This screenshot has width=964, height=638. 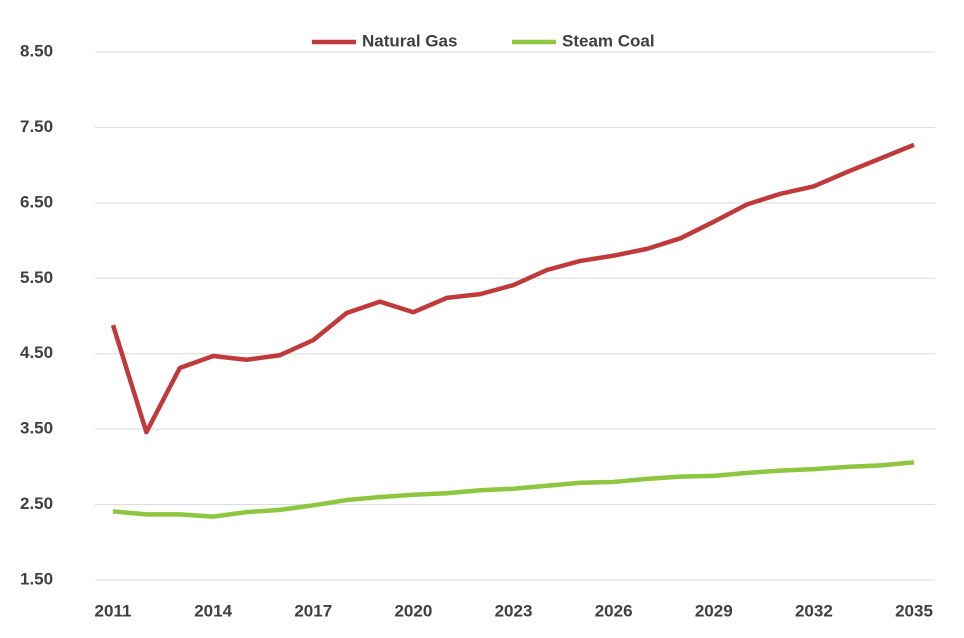 What do you see at coordinates (608, 40) in the screenshot?
I see `legend-label: Steam Coal` at bounding box center [608, 40].